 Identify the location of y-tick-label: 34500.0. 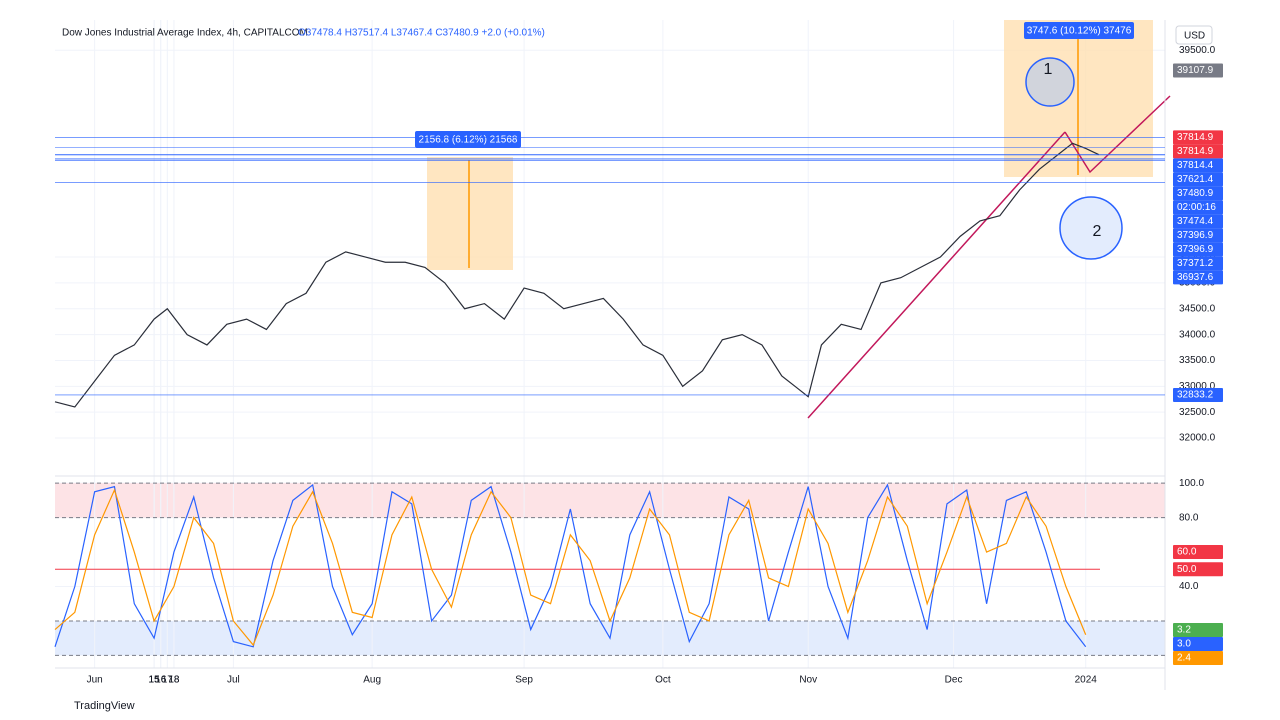
(1197, 308).